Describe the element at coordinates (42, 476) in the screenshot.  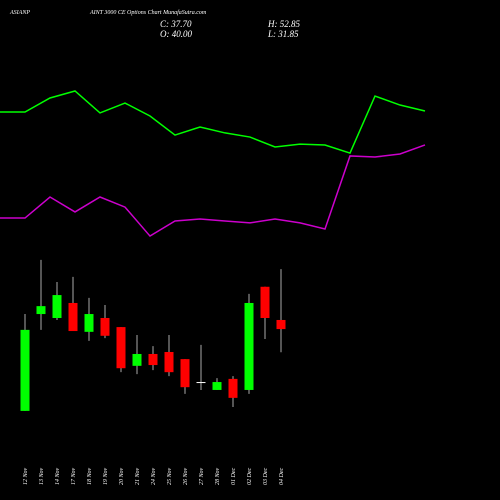
I see `x-tick-label: 13 Nov` at that location.